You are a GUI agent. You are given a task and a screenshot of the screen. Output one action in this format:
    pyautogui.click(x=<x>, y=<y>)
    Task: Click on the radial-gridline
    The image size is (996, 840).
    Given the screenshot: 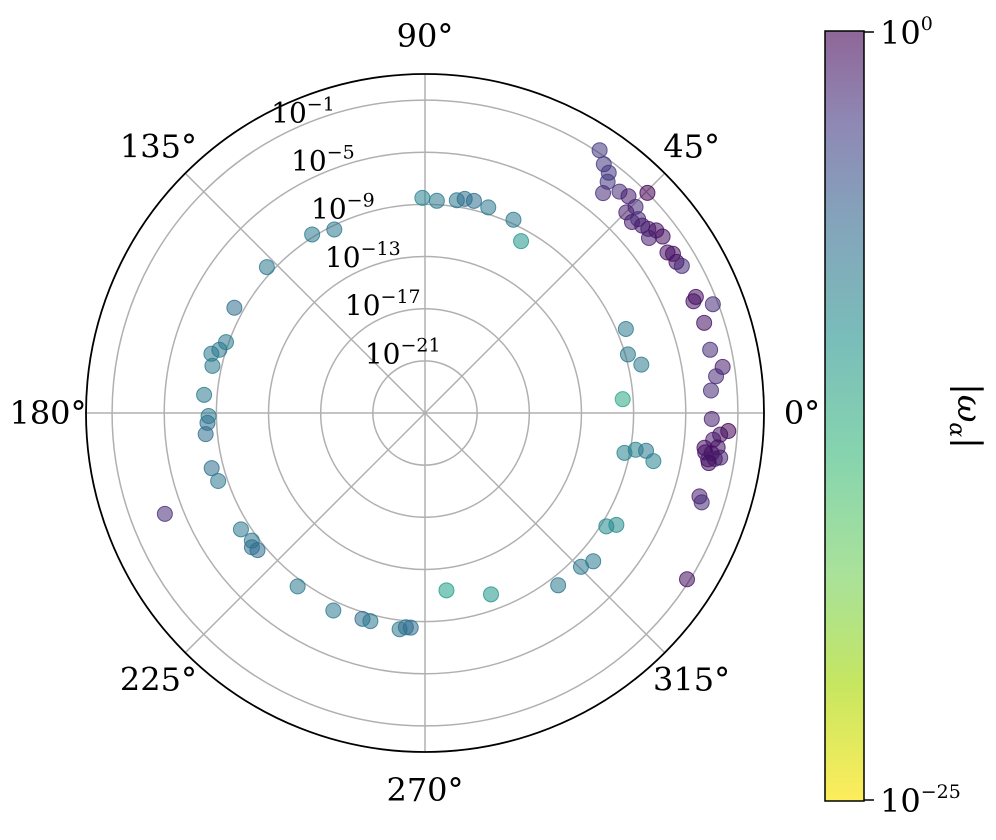 What is the action you would take?
    pyautogui.click(x=425, y=413)
    